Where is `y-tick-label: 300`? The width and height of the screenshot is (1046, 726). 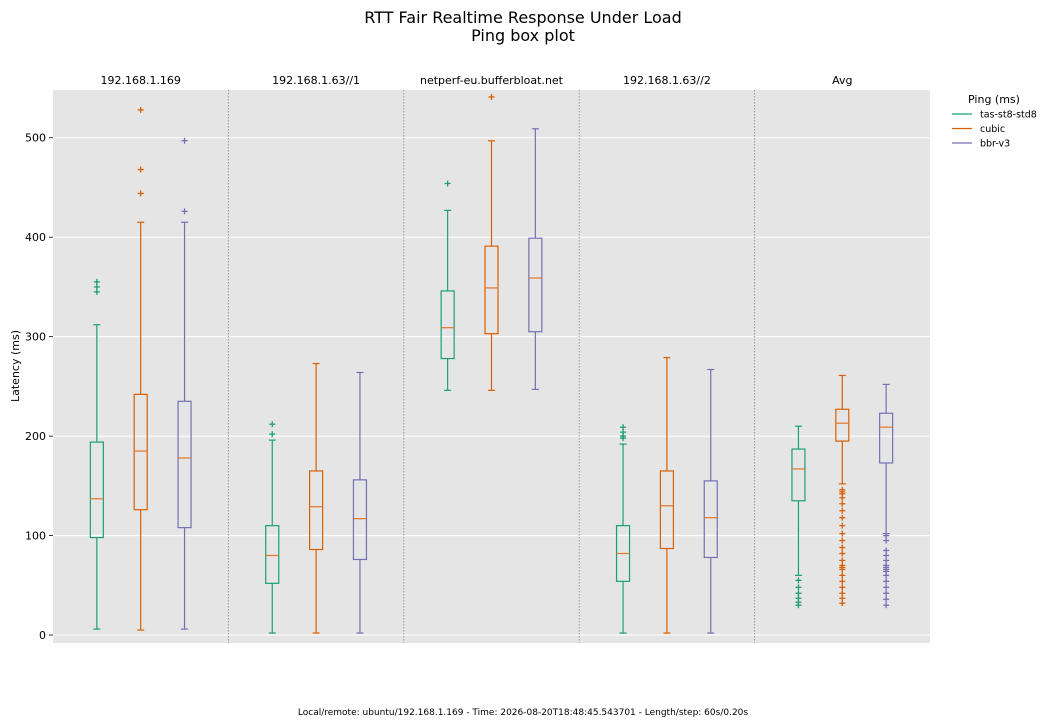 y-tick-label: 300 is located at coordinates (35, 337).